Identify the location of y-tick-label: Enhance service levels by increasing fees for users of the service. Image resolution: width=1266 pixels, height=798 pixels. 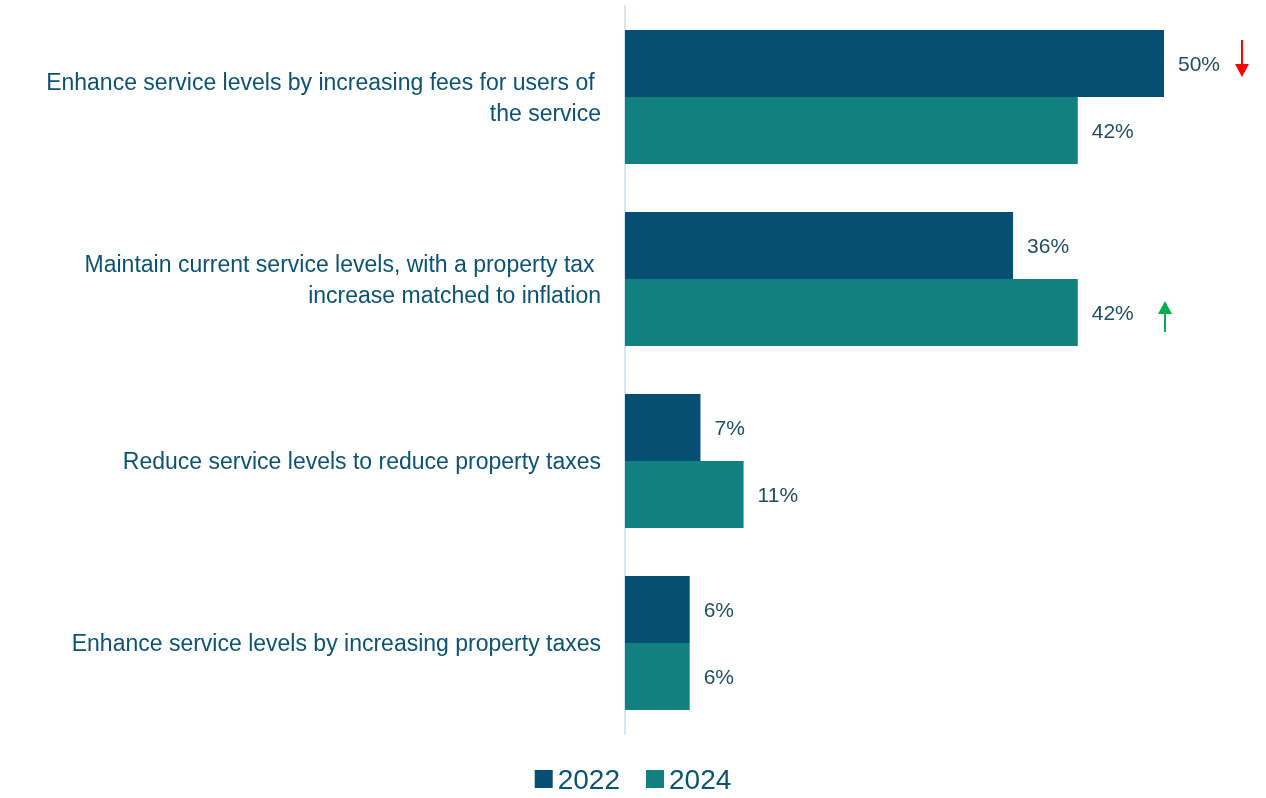
(323, 97).